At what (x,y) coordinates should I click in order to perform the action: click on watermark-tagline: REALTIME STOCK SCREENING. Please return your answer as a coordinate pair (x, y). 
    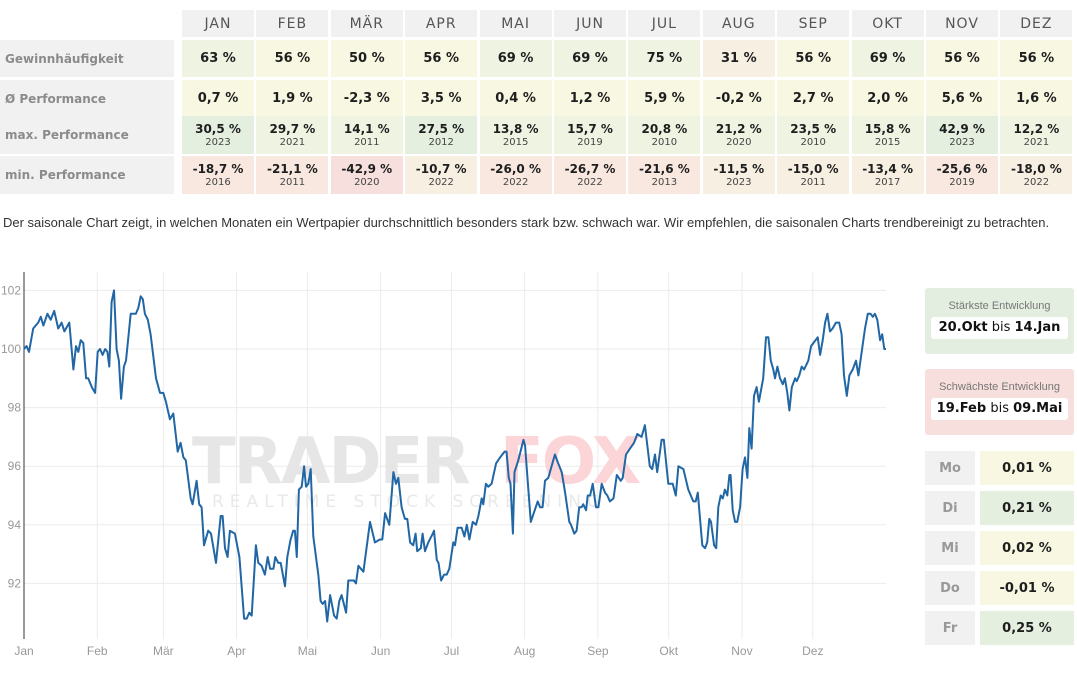
    Looking at the image, I should click on (409, 502).